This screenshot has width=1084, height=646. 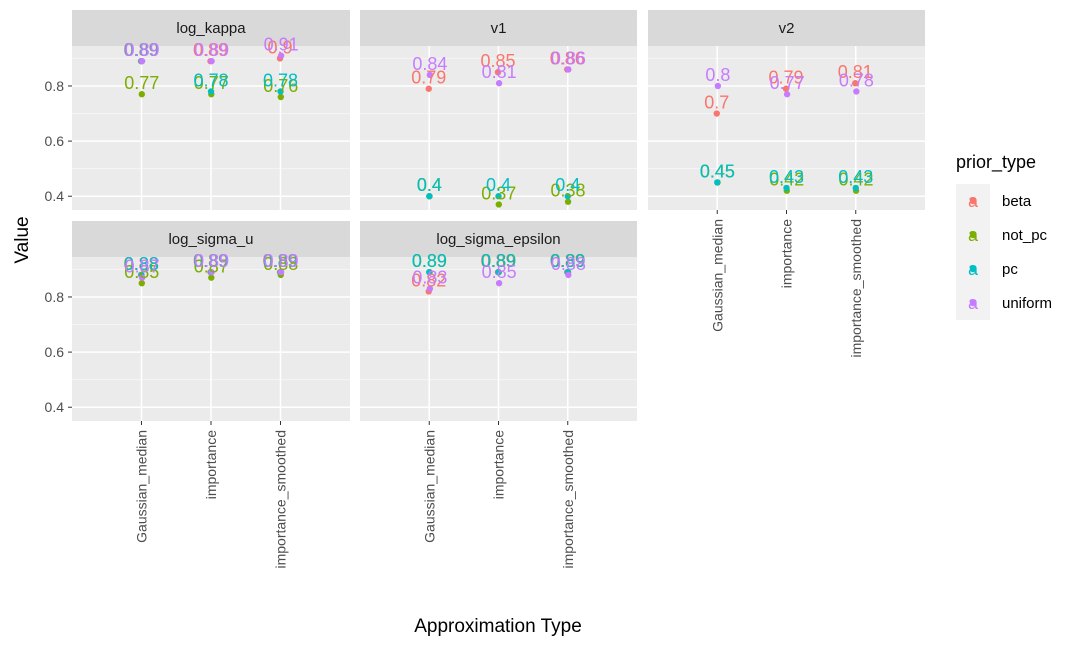 What do you see at coordinates (786, 188) in the screenshot?
I see `point-v2-pc-importance` at bounding box center [786, 188].